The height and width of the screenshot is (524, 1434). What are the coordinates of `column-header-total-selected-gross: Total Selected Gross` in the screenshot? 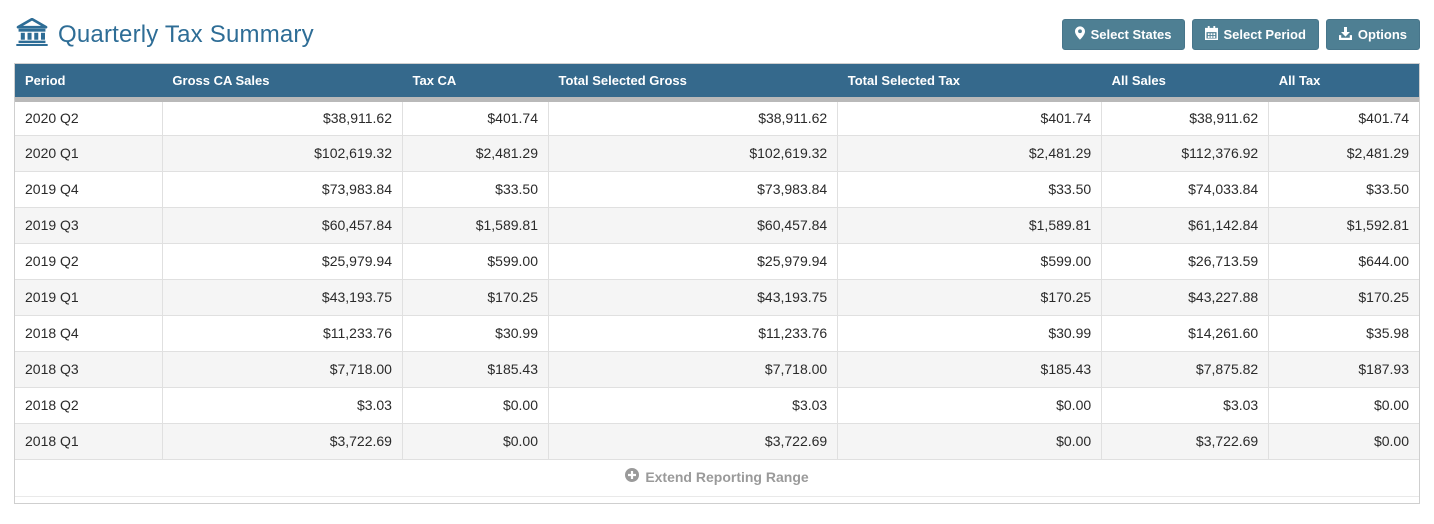 It's located at (693, 83).